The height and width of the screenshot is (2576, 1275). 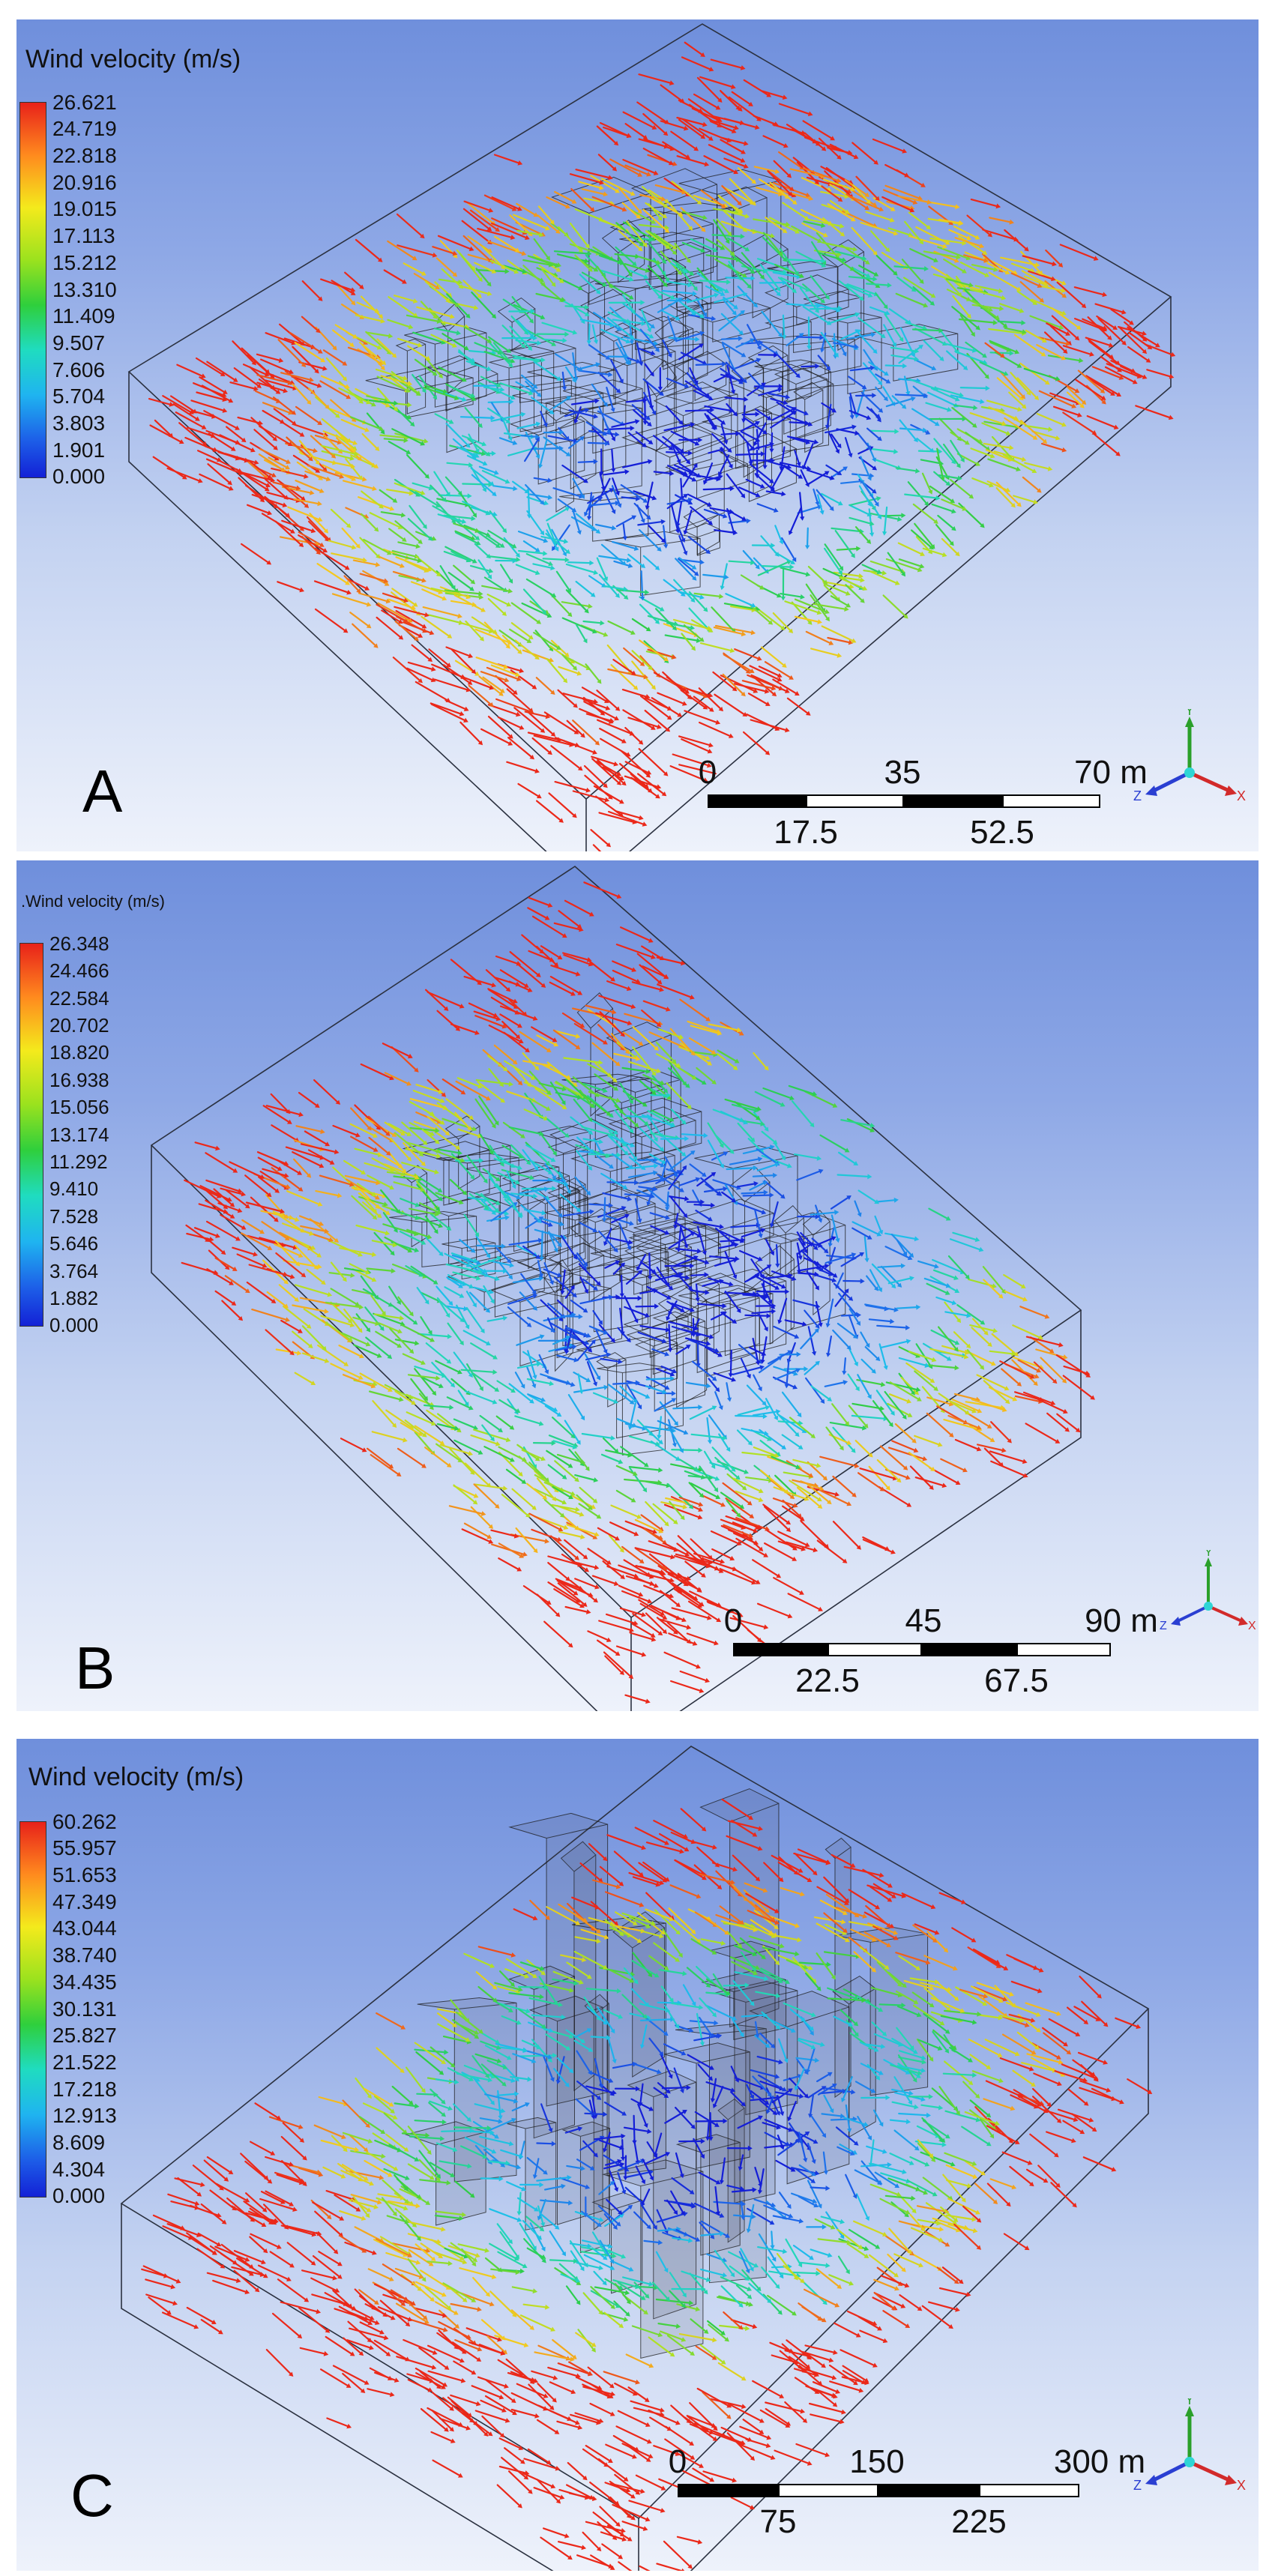 I want to click on legend-tick: 15.212, so click(x=85, y=262).